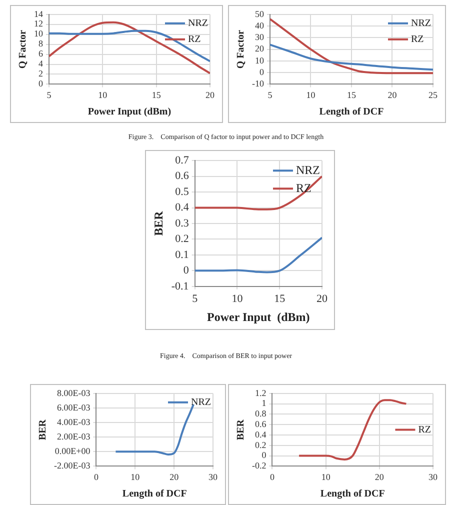  What do you see at coordinates (41, 63) in the screenshot?
I see `y-tick-label: 4` at bounding box center [41, 63].